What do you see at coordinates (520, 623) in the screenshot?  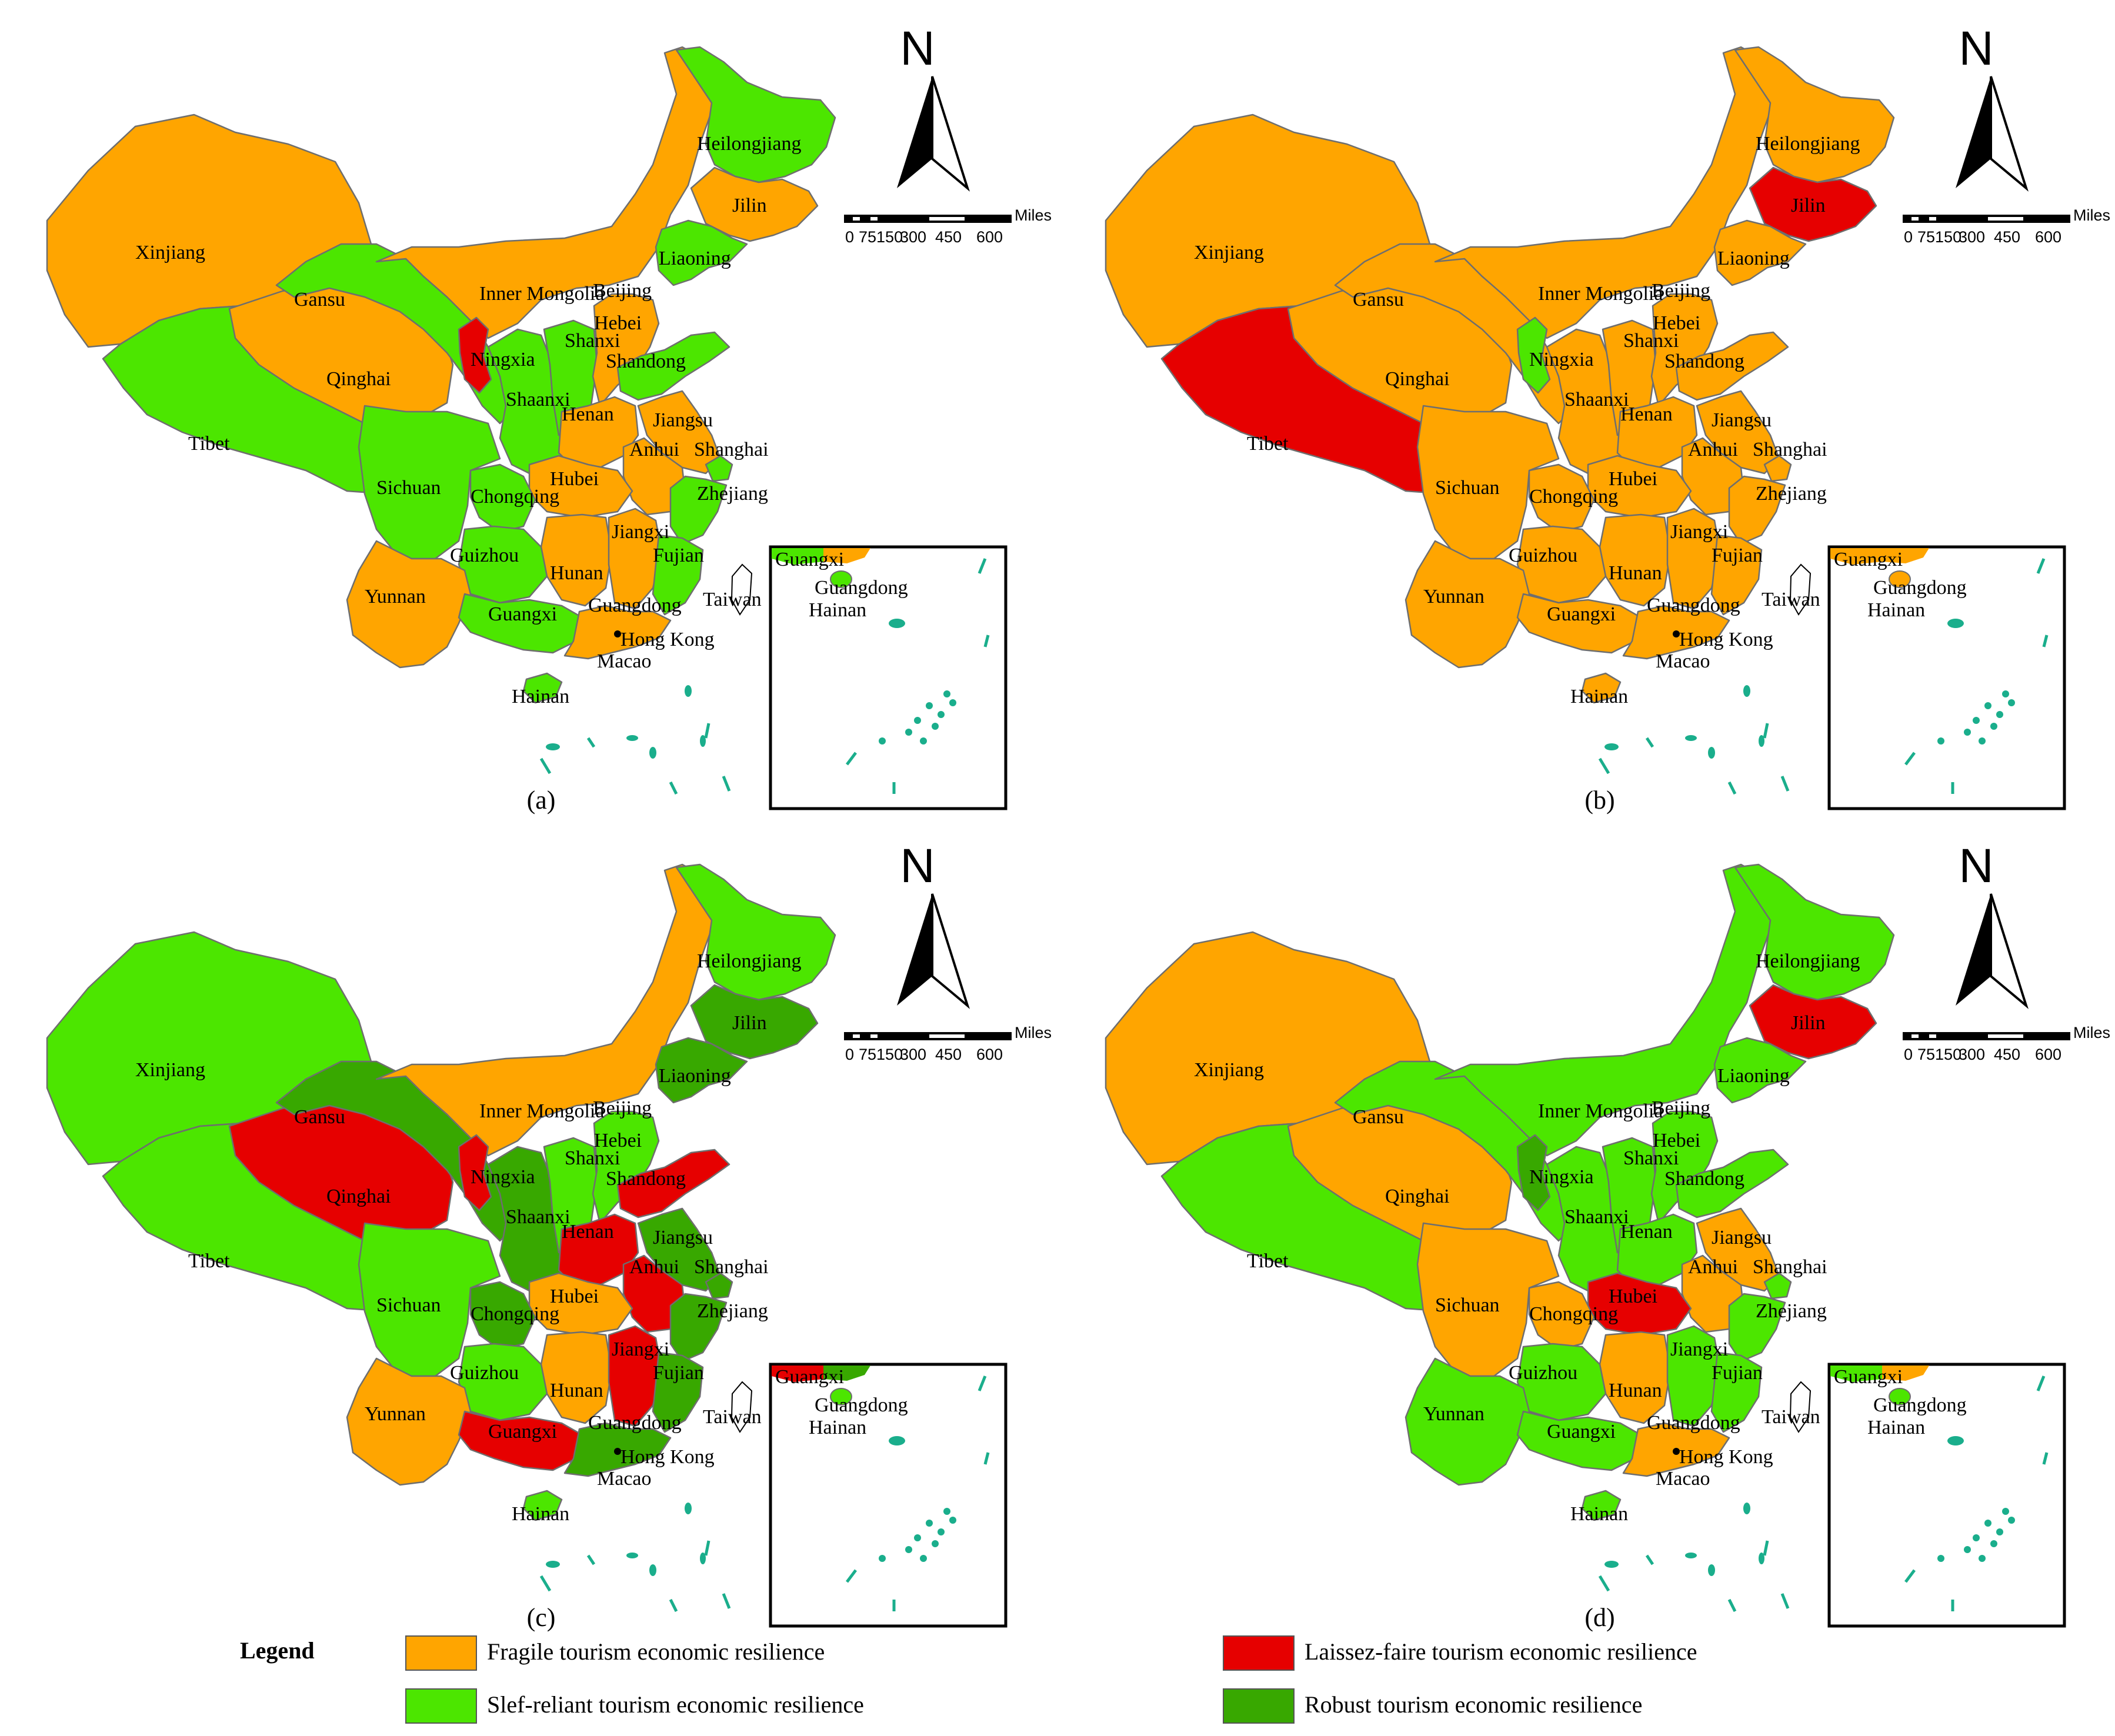 I see `province-guangxi` at bounding box center [520, 623].